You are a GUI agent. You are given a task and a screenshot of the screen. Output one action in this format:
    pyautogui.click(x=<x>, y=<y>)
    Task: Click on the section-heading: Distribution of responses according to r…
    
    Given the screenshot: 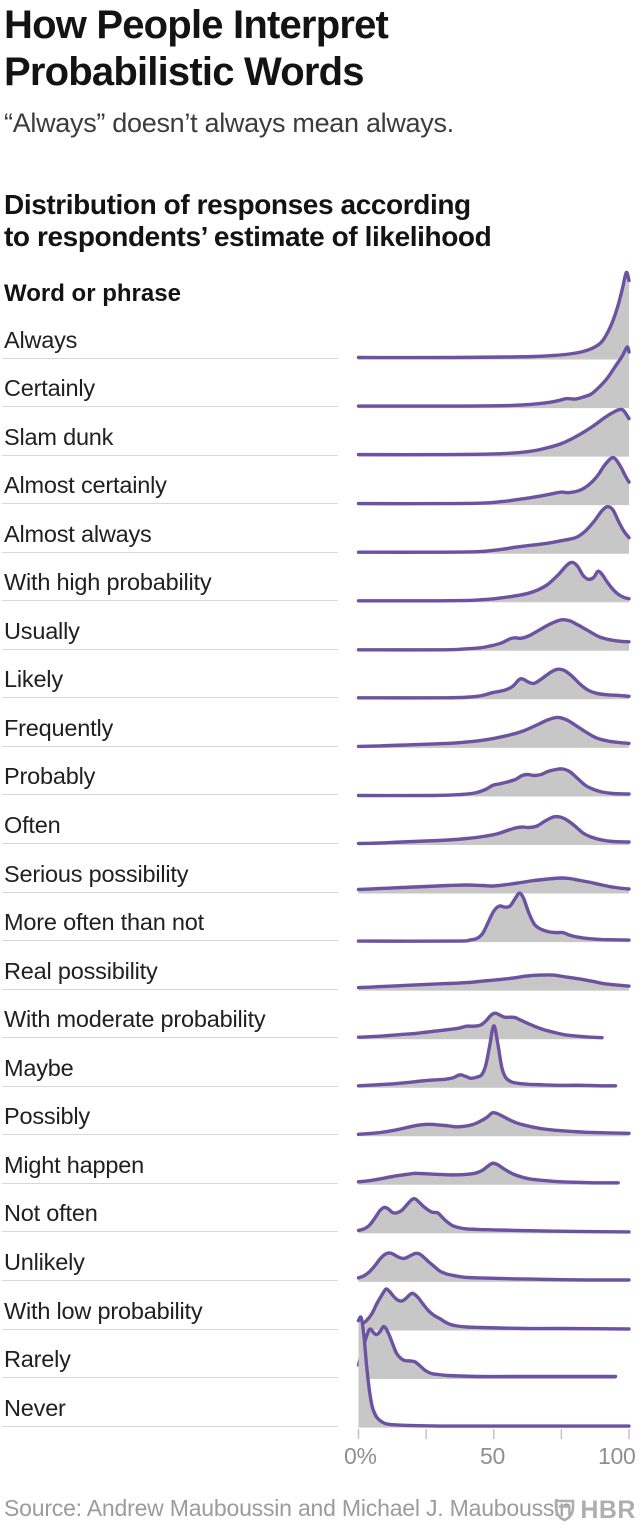 What is the action you would take?
    pyautogui.click(x=248, y=221)
    